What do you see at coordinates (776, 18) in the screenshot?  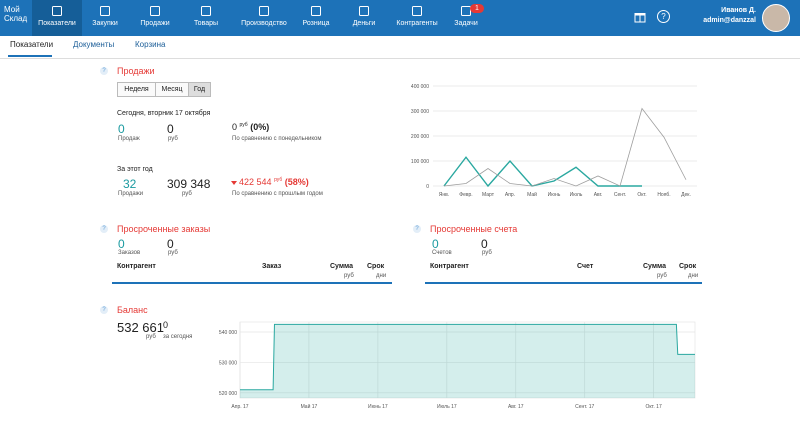 I see `avatar` at bounding box center [776, 18].